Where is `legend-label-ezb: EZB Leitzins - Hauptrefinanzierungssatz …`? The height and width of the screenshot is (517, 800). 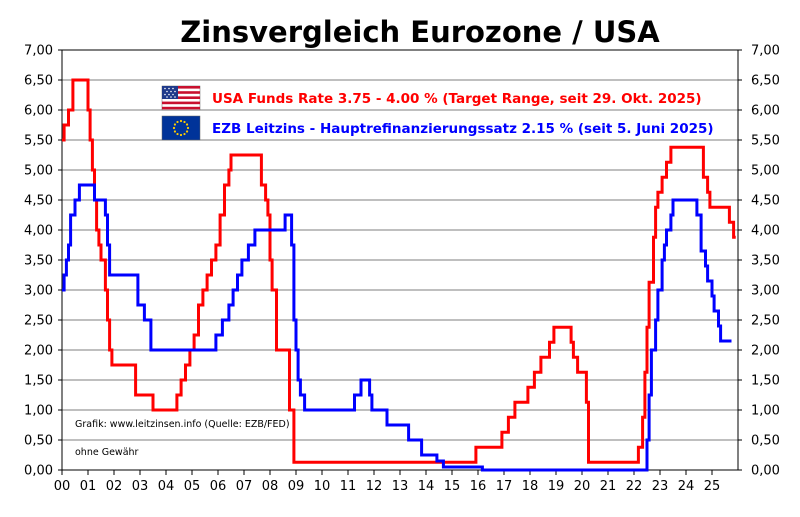 legend-label-ezb: EZB Leitzins - Hauptrefinanzierungssatz … is located at coordinates (463, 129).